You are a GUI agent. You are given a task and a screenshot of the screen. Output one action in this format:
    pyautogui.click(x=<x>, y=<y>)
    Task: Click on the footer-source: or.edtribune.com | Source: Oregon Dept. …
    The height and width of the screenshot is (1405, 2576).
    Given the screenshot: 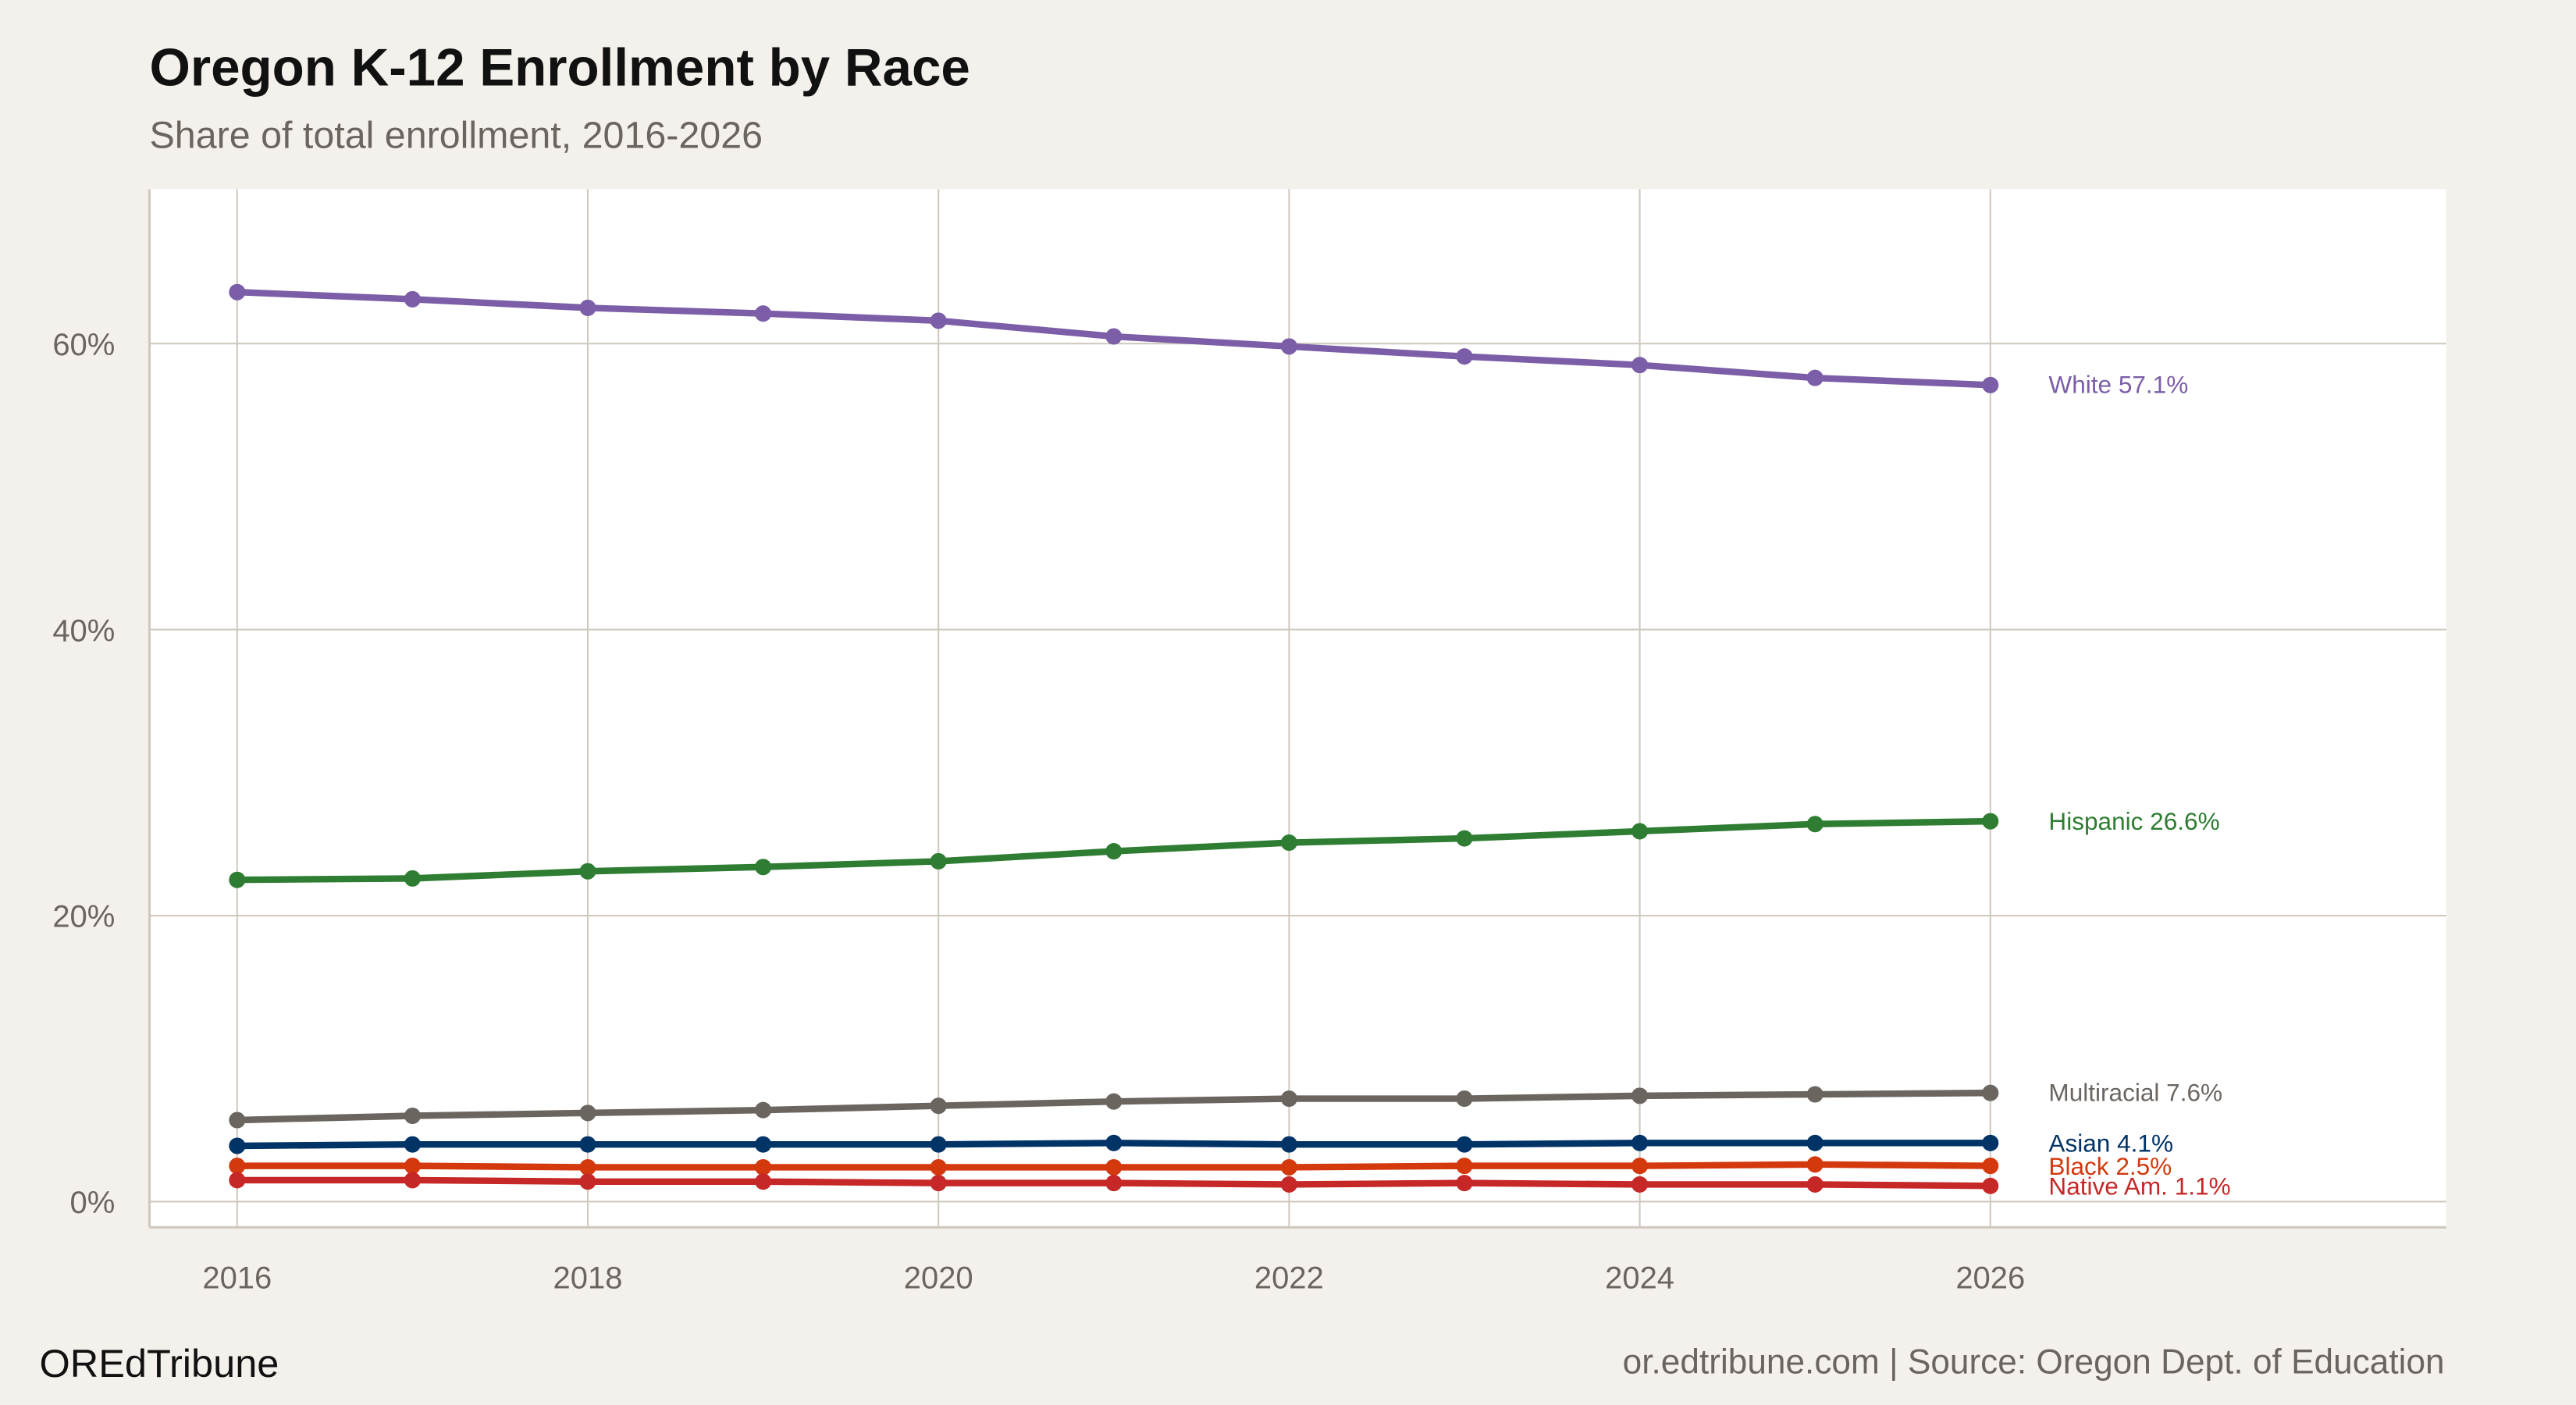 What is the action you would take?
    pyautogui.click(x=2034, y=1362)
    